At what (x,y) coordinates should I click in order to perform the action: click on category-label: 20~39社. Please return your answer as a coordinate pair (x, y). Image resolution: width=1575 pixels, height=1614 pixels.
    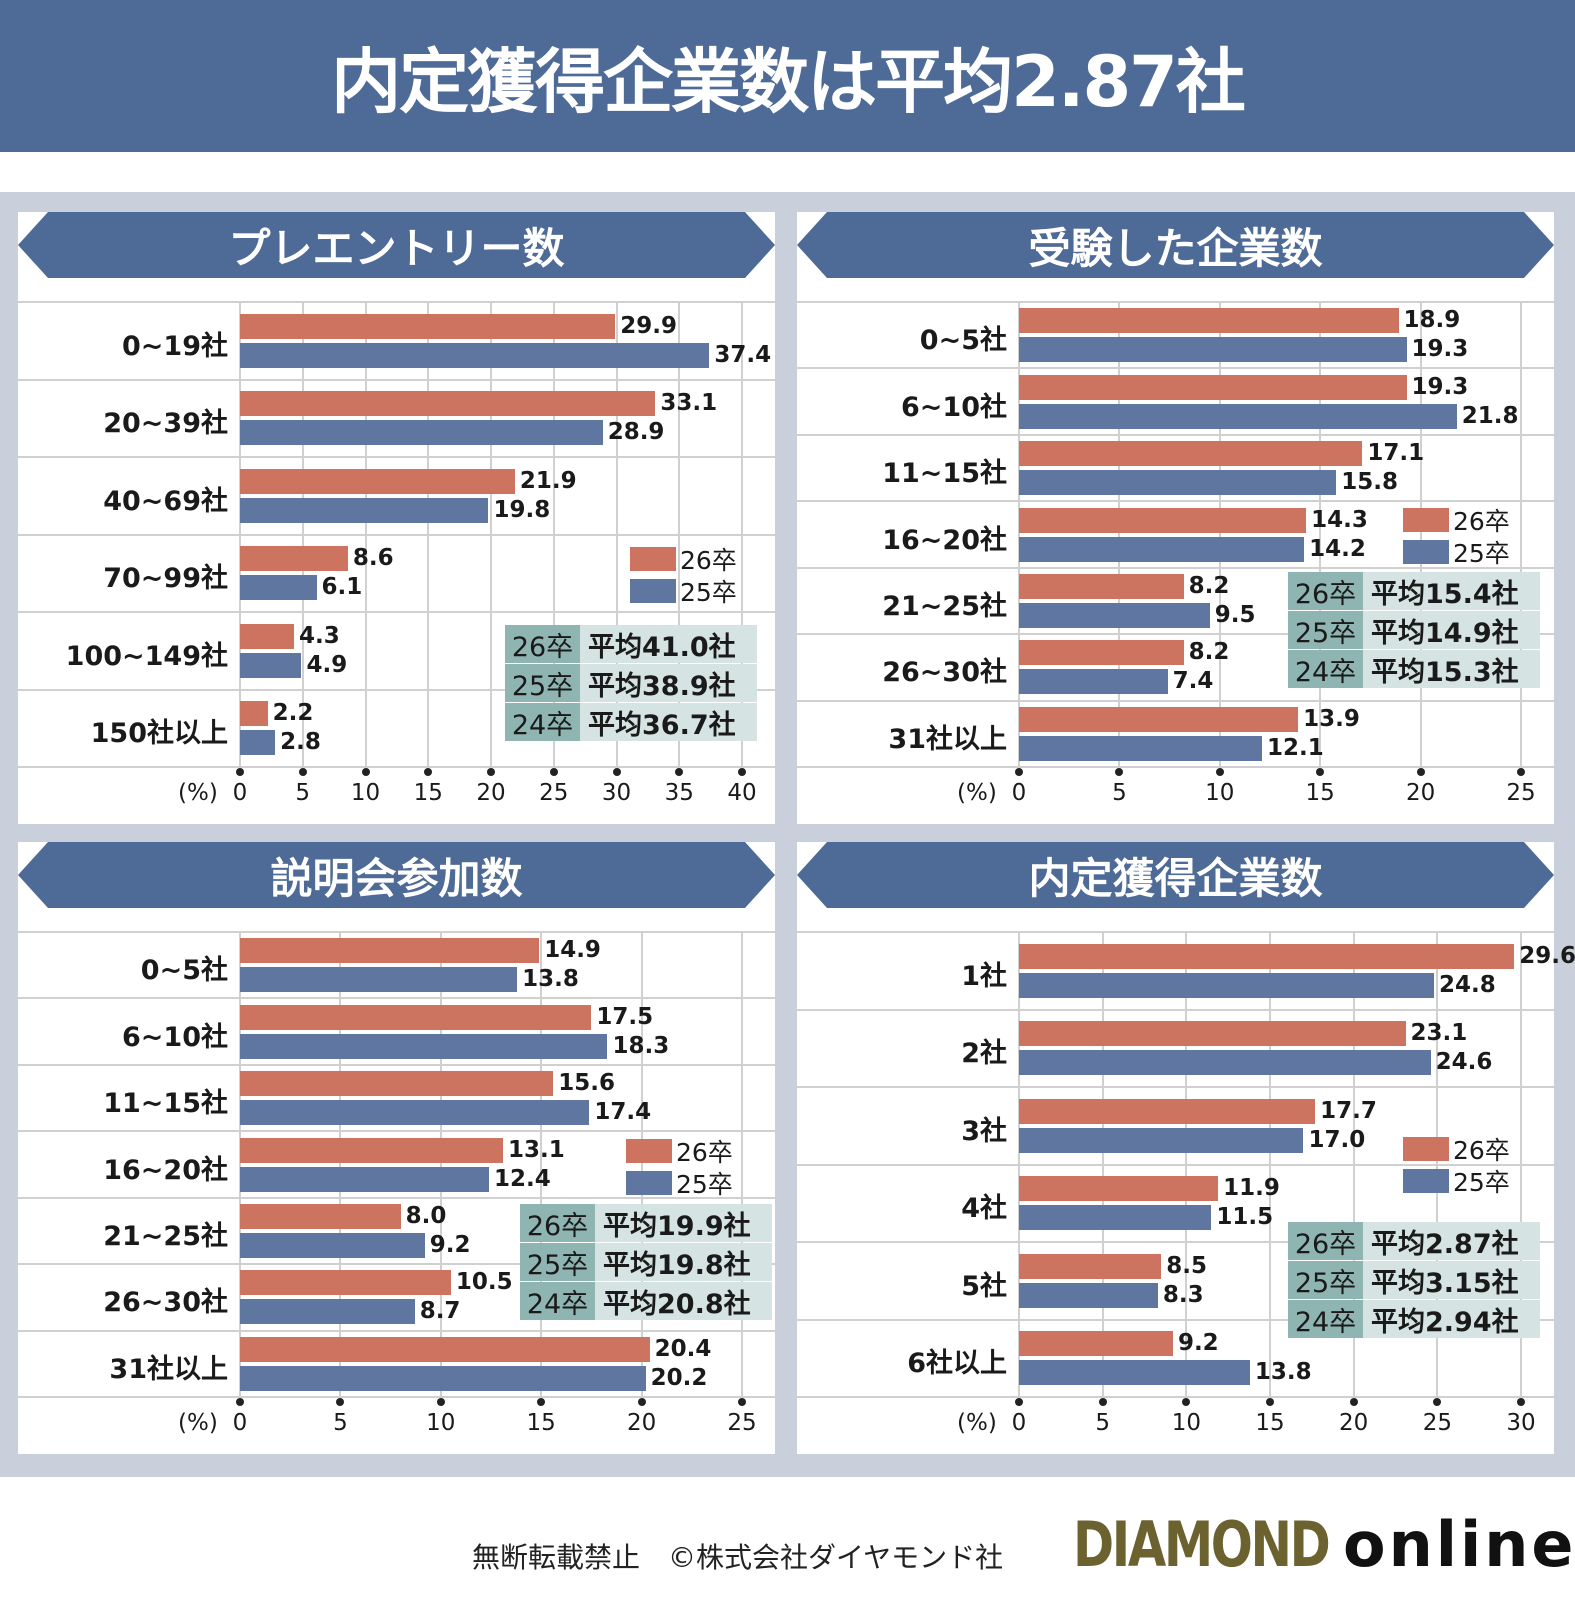
    Looking at the image, I should click on (165, 424).